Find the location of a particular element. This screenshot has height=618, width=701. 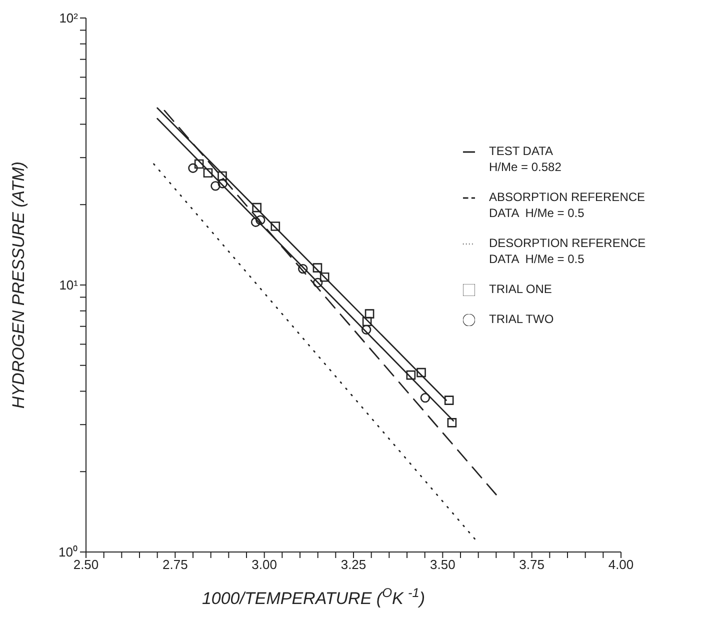

x-tick-label: 3.75 is located at coordinates (531, 564).